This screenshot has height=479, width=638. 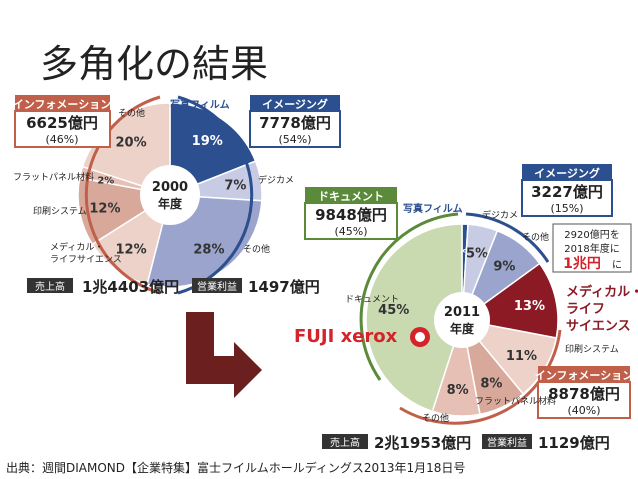 I want to click on fuji-xerox-logo: FUJI xerox, so click(x=346, y=336).